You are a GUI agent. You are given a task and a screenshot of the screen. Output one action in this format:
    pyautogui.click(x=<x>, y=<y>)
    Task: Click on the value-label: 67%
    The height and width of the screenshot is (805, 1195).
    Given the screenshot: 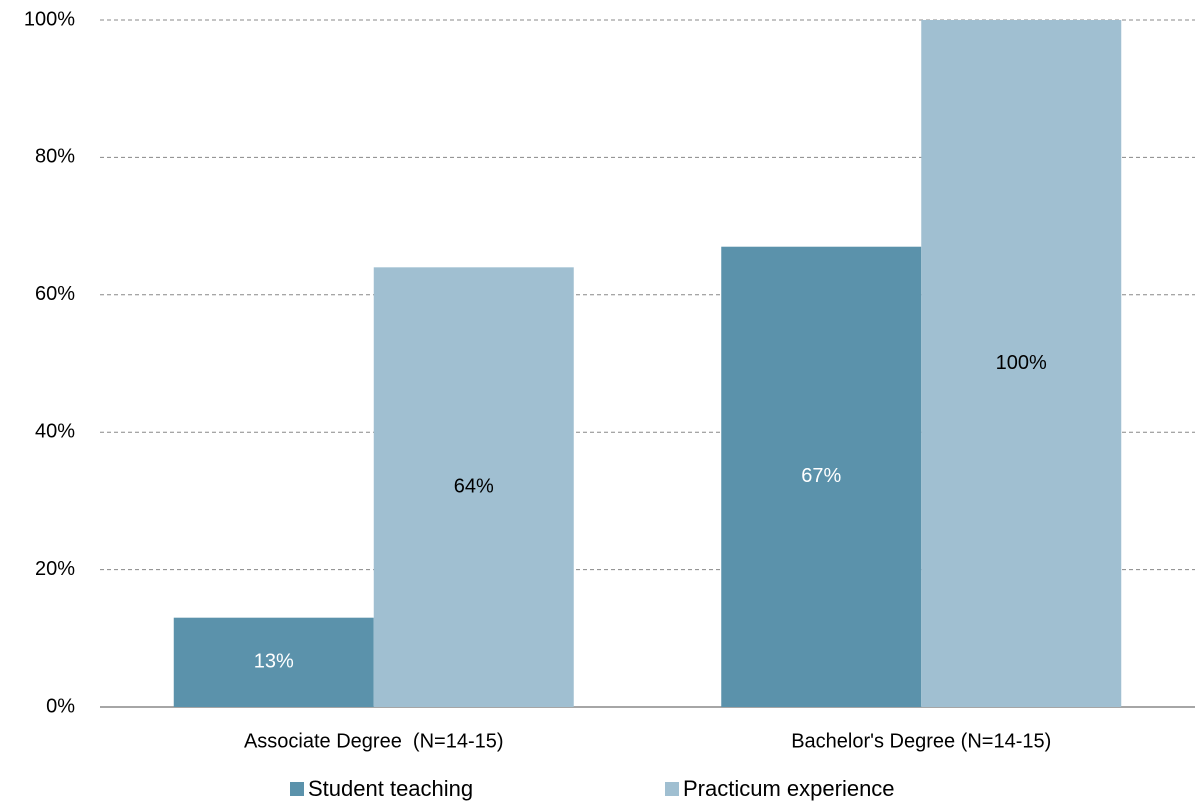 What is the action you would take?
    pyautogui.click(x=821, y=476)
    